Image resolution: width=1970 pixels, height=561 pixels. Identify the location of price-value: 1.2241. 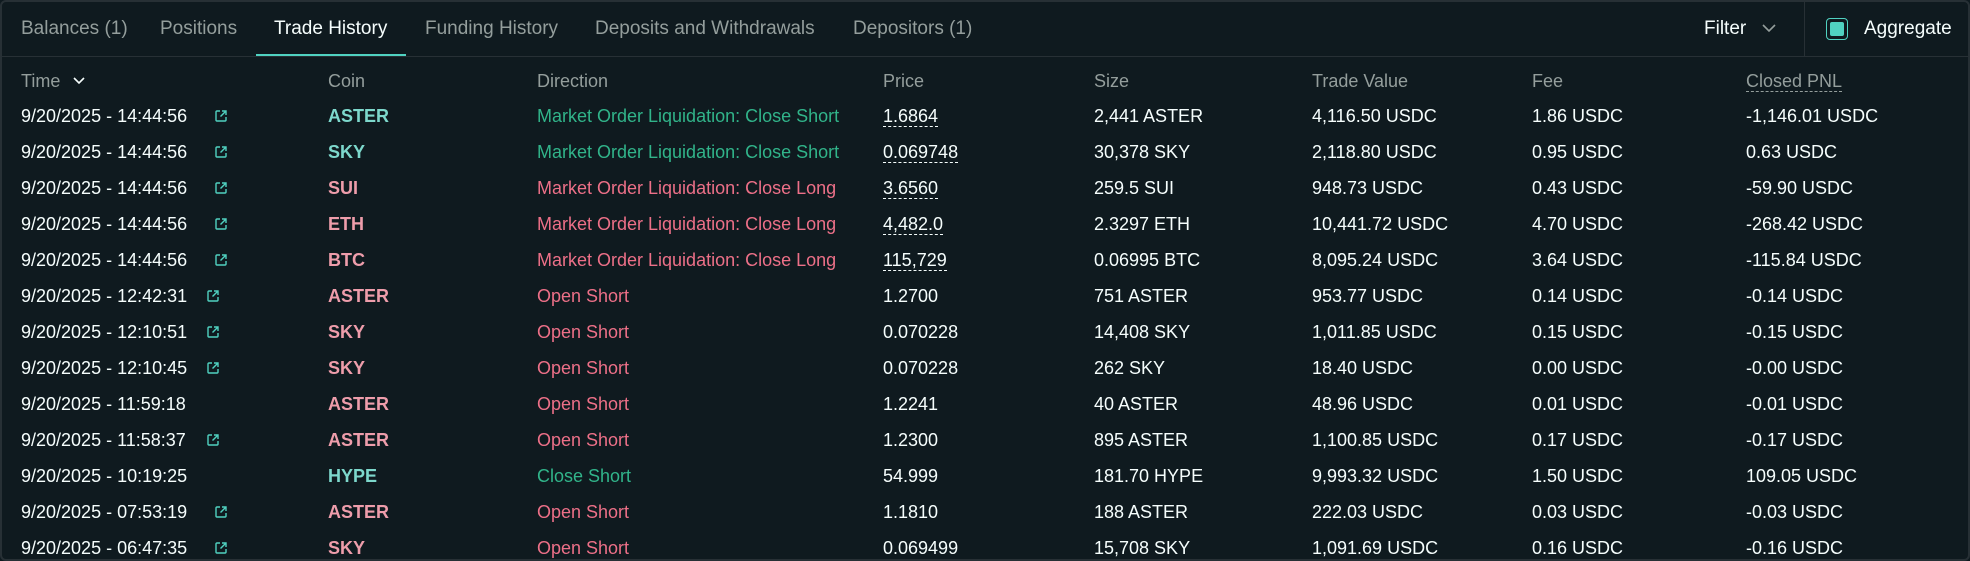
(911, 404).